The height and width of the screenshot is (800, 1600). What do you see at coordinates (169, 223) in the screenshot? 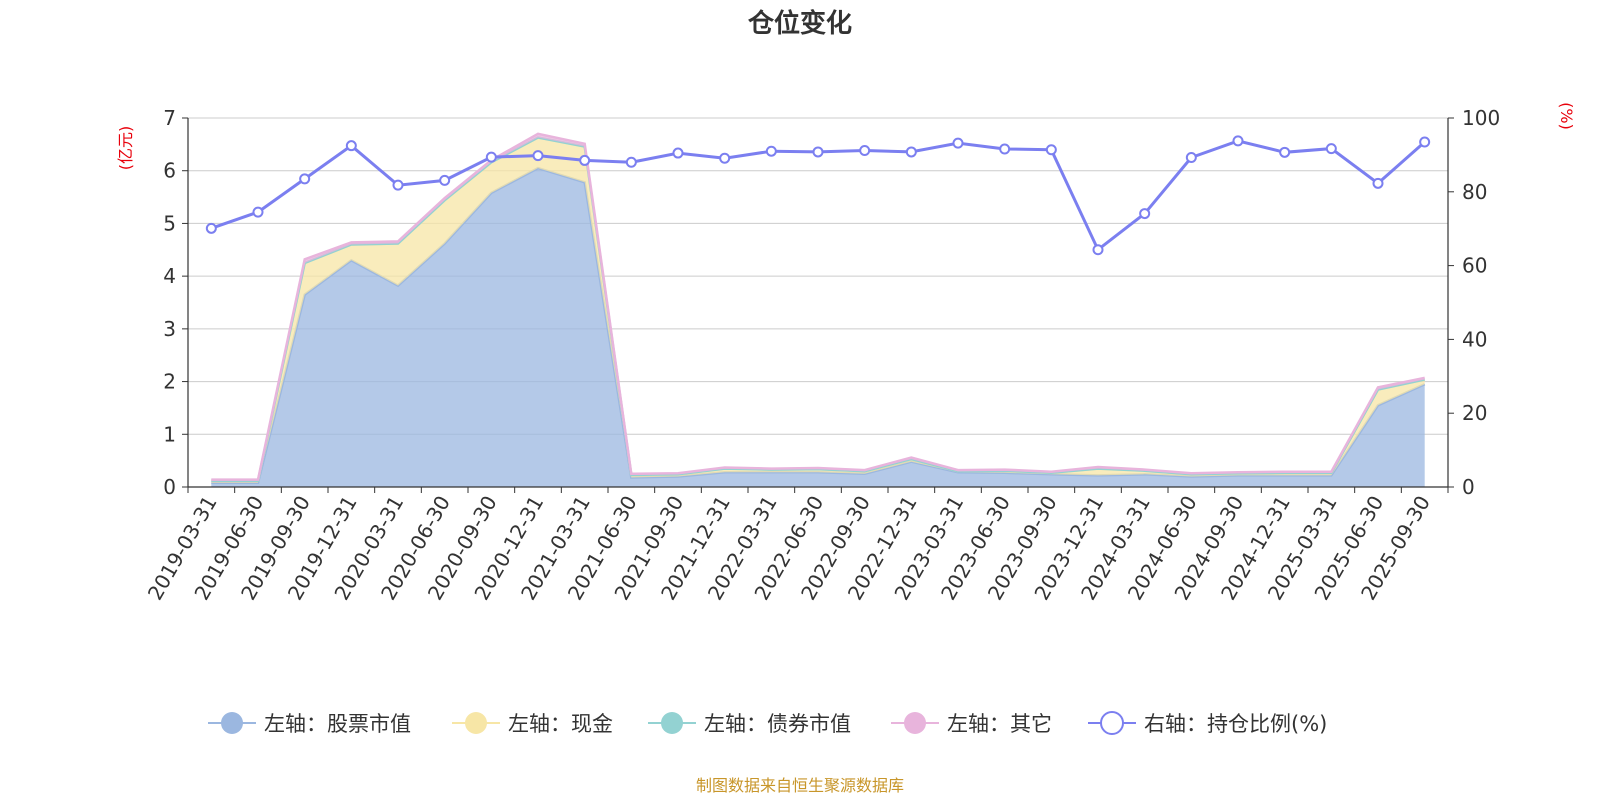
I see `left-axis-tick-label: 5` at bounding box center [169, 223].